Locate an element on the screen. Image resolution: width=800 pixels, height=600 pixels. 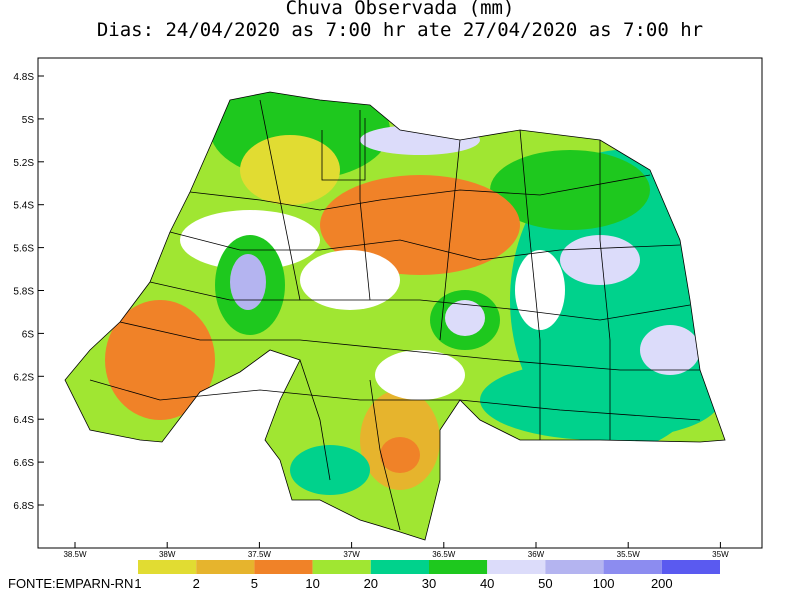
latitude-labels: 4.8S 5S 5.2S 5.4S 5.6S 5.8S 6S 6.2S 6.4S 6.6S 6.8S is located at coordinates (28, 292).